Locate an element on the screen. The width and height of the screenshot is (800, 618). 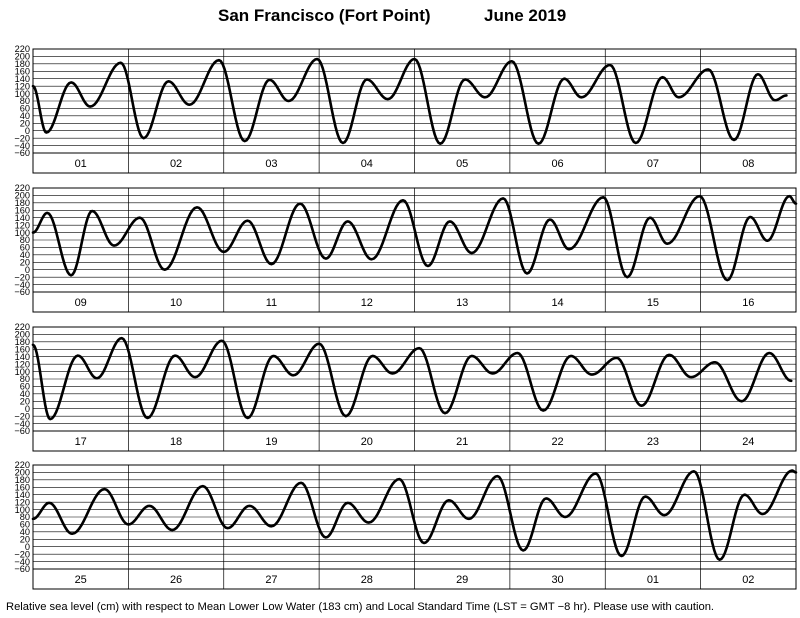
day-label: 08 is located at coordinates (748, 164).